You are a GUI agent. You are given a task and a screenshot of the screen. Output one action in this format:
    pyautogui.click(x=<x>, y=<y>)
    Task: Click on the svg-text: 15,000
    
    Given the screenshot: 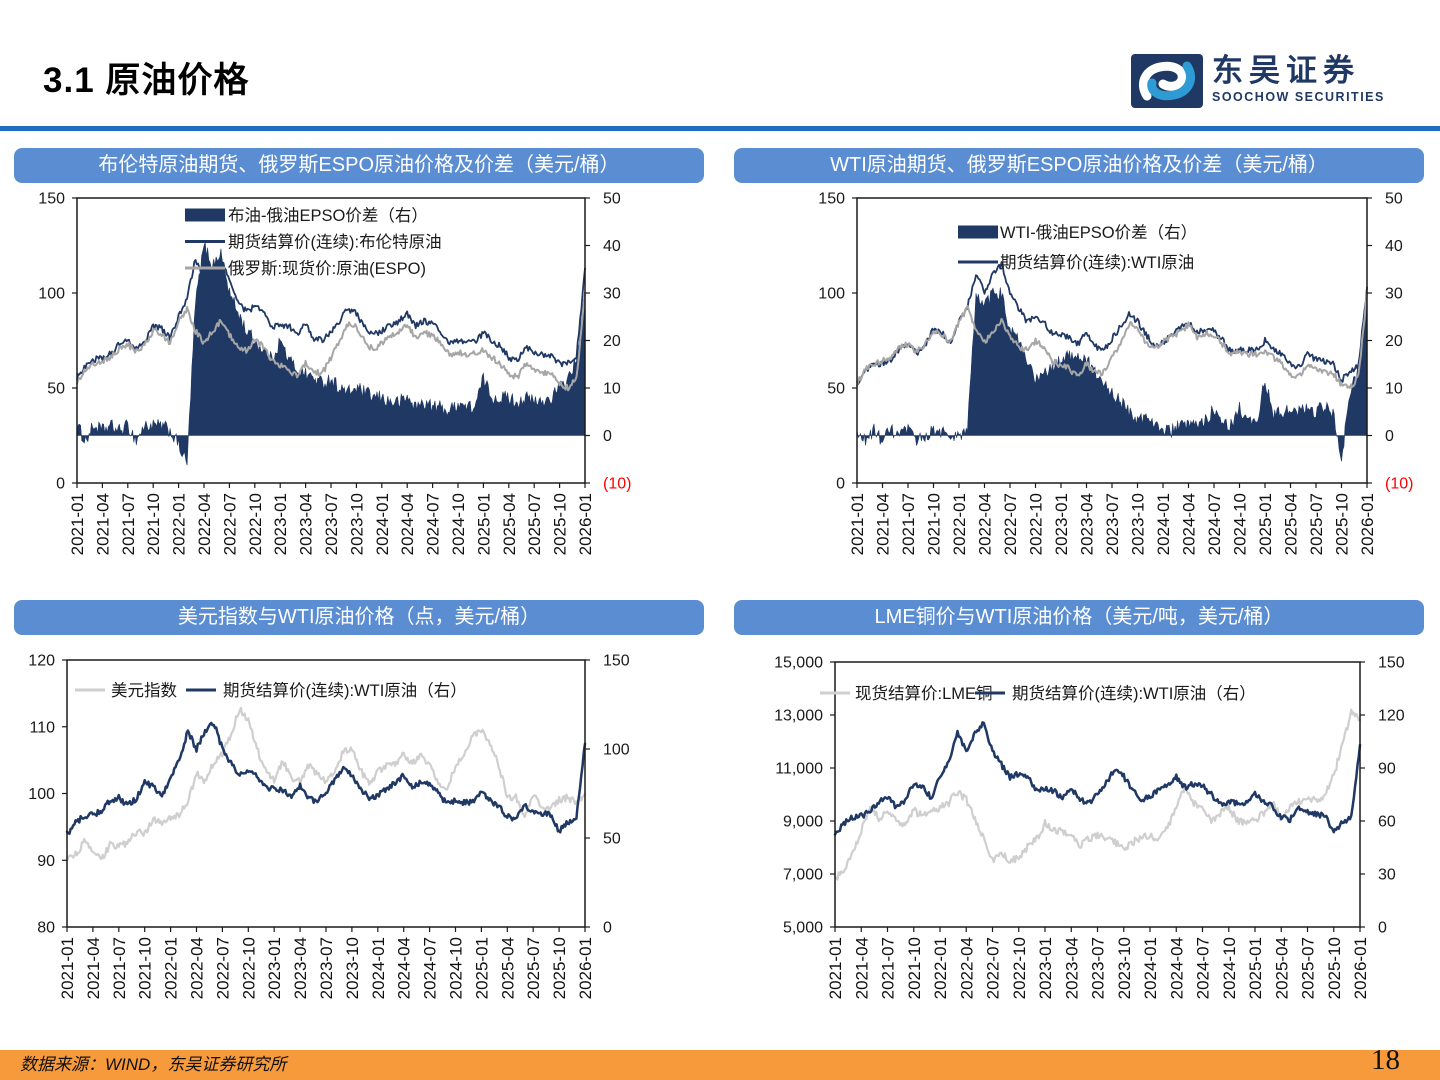 What is the action you would take?
    pyautogui.click(x=798, y=663)
    